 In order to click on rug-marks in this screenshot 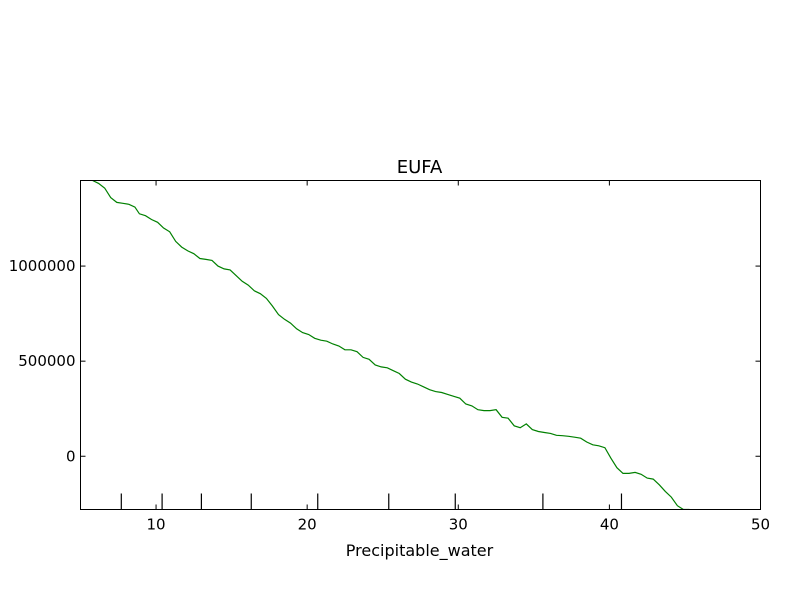, I will do `click(371, 501)`.